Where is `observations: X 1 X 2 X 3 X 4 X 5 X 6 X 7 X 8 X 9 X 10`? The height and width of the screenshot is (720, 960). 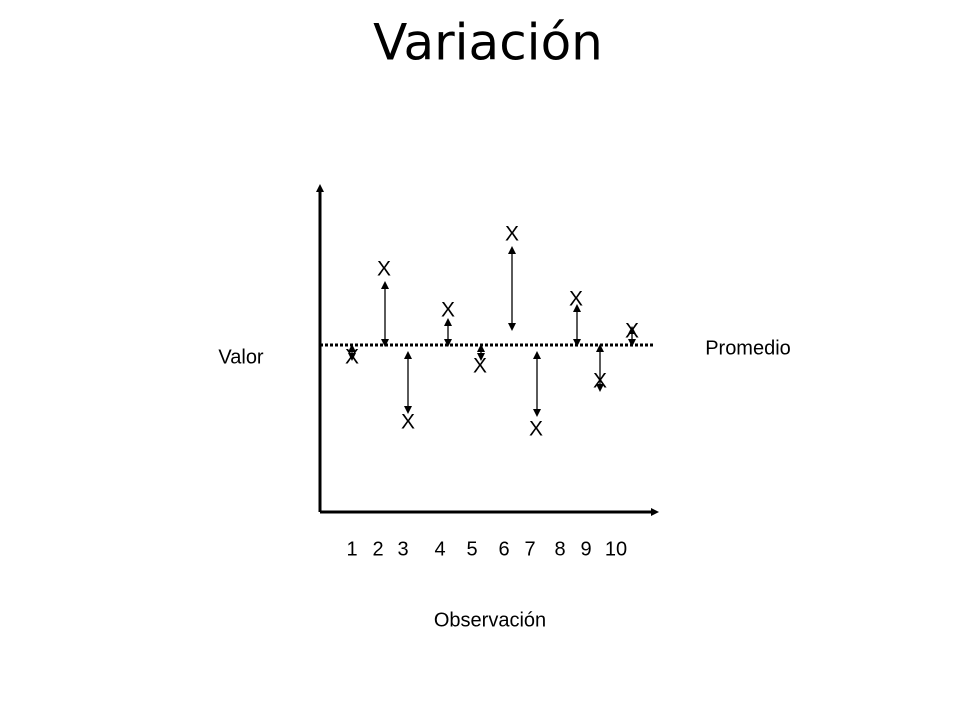
observations: X 1 X 2 X 3 X 4 X 5 X 6 X 7 X 8 X 9 X 10 is located at coordinates (492, 392).